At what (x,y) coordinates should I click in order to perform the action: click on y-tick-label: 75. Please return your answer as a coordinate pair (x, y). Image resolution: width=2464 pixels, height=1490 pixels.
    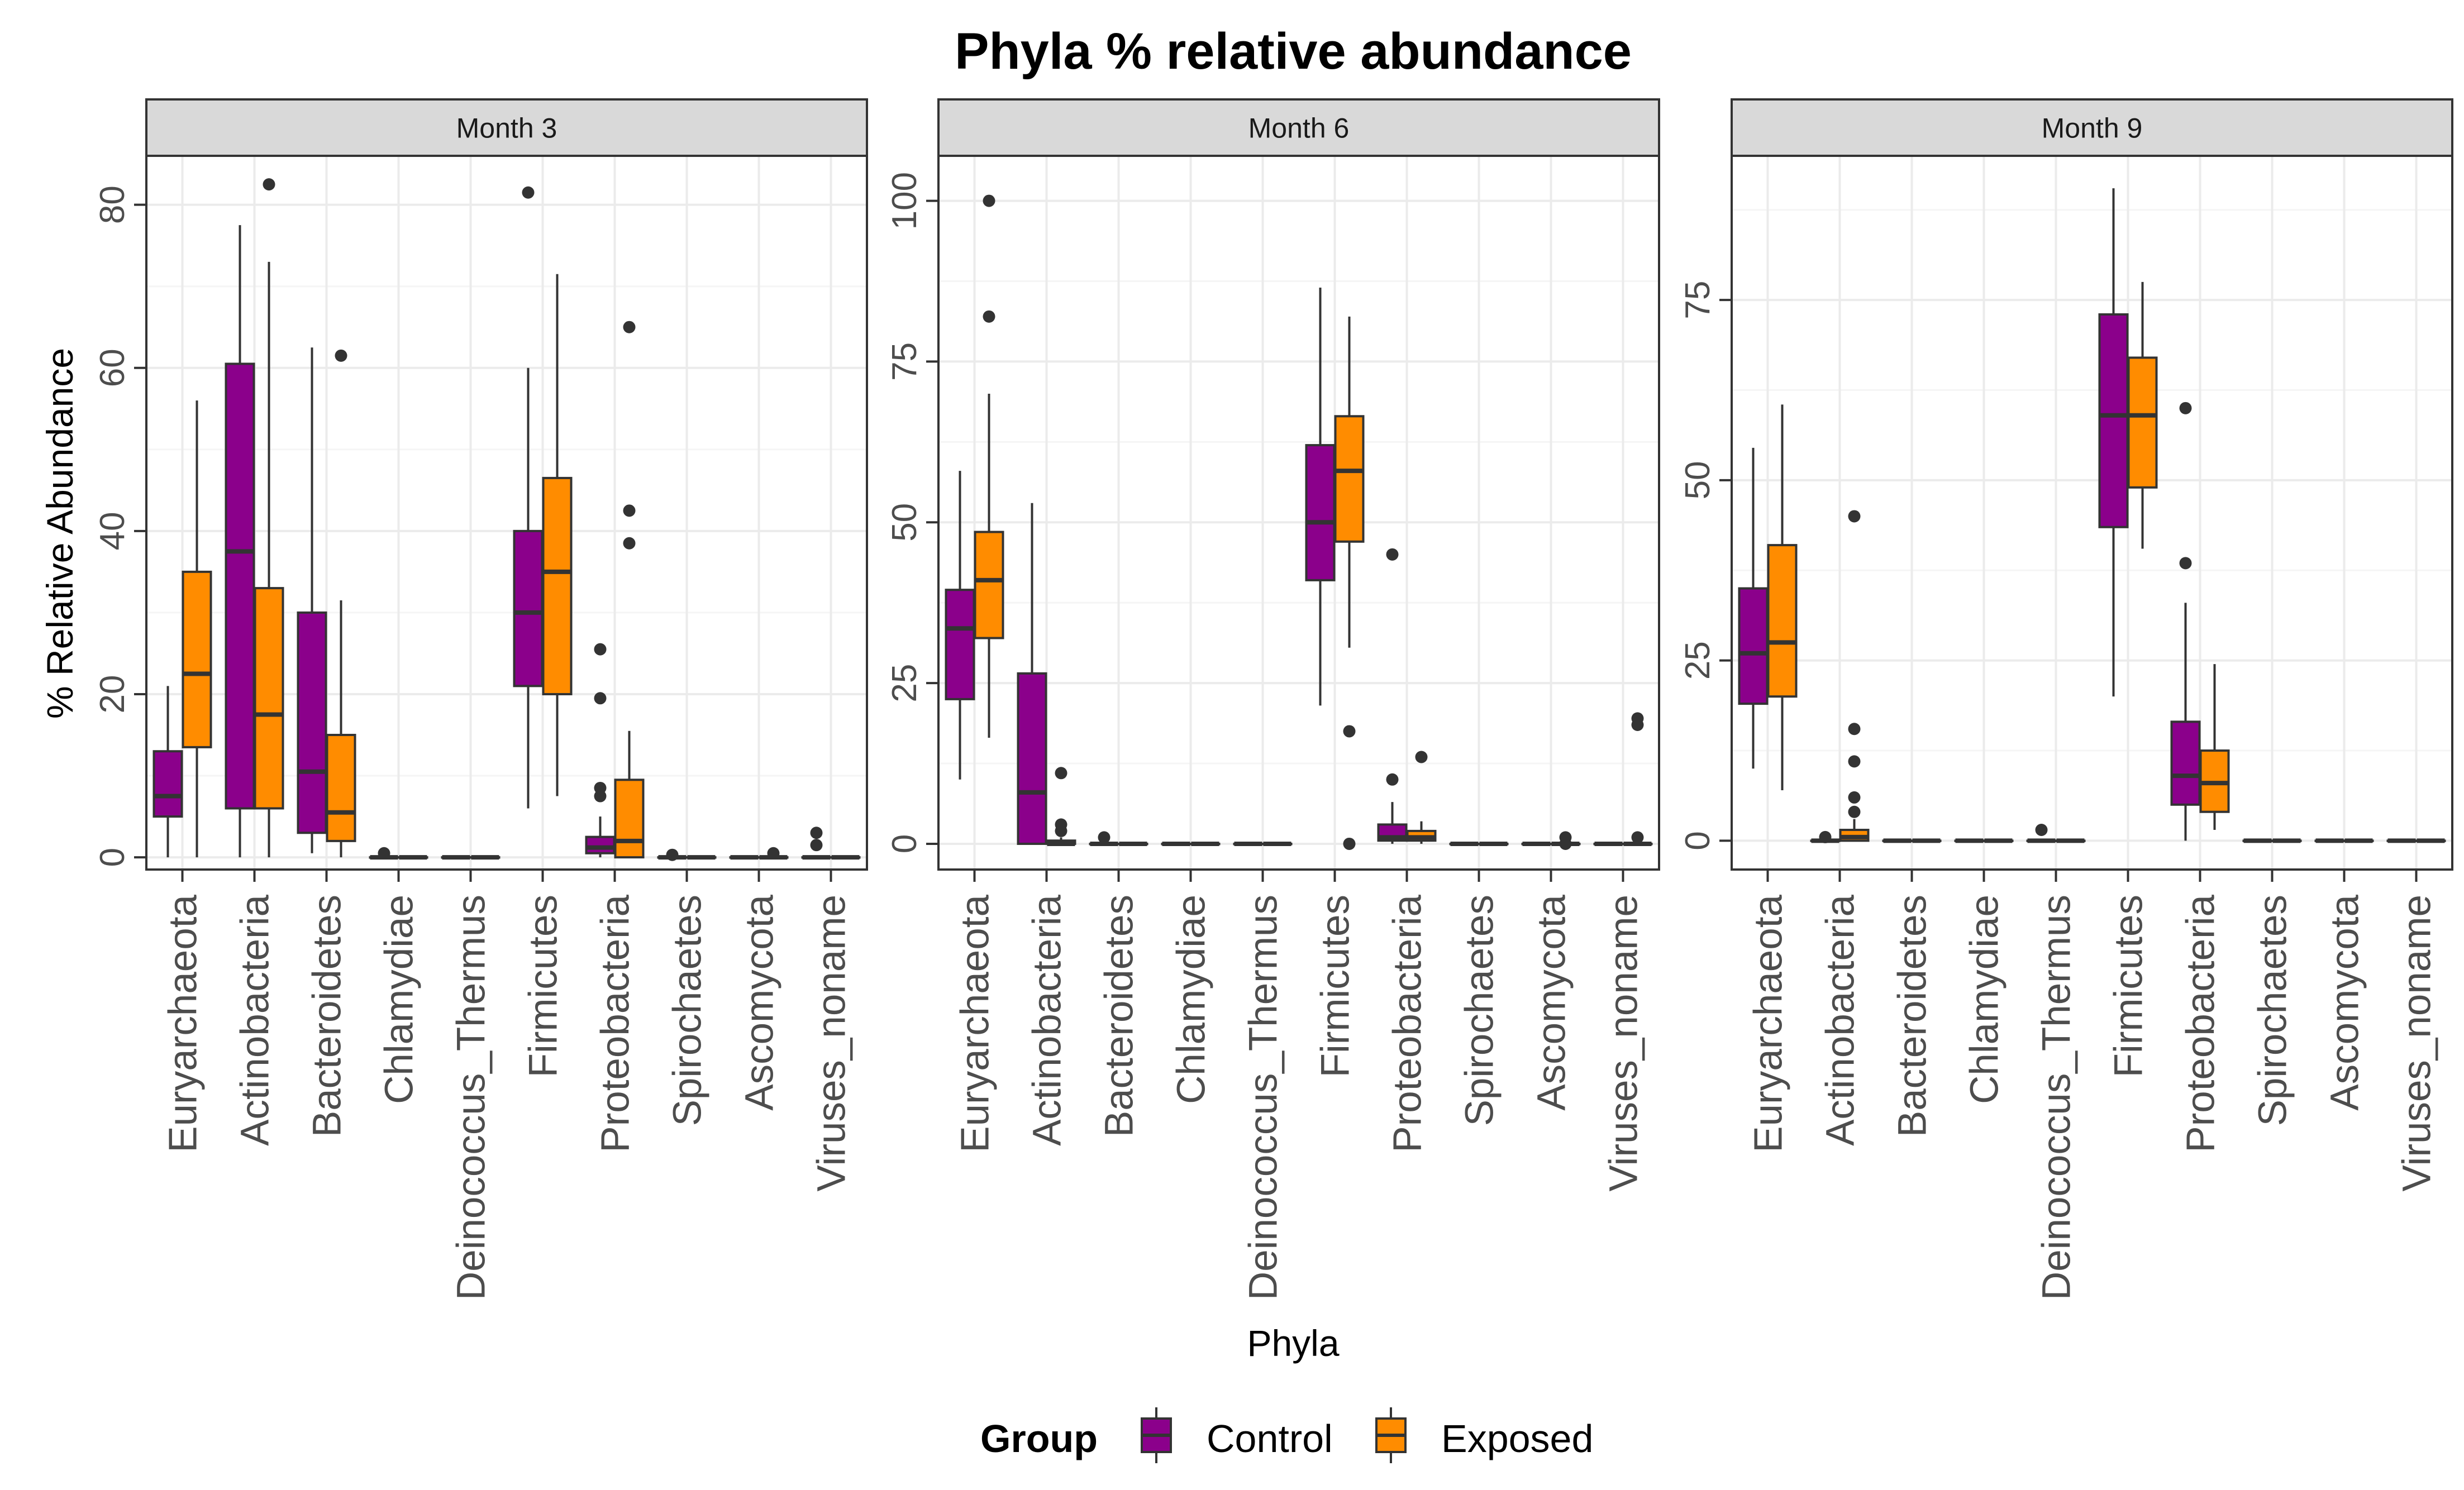
    Looking at the image, I should click on (1698, 300).